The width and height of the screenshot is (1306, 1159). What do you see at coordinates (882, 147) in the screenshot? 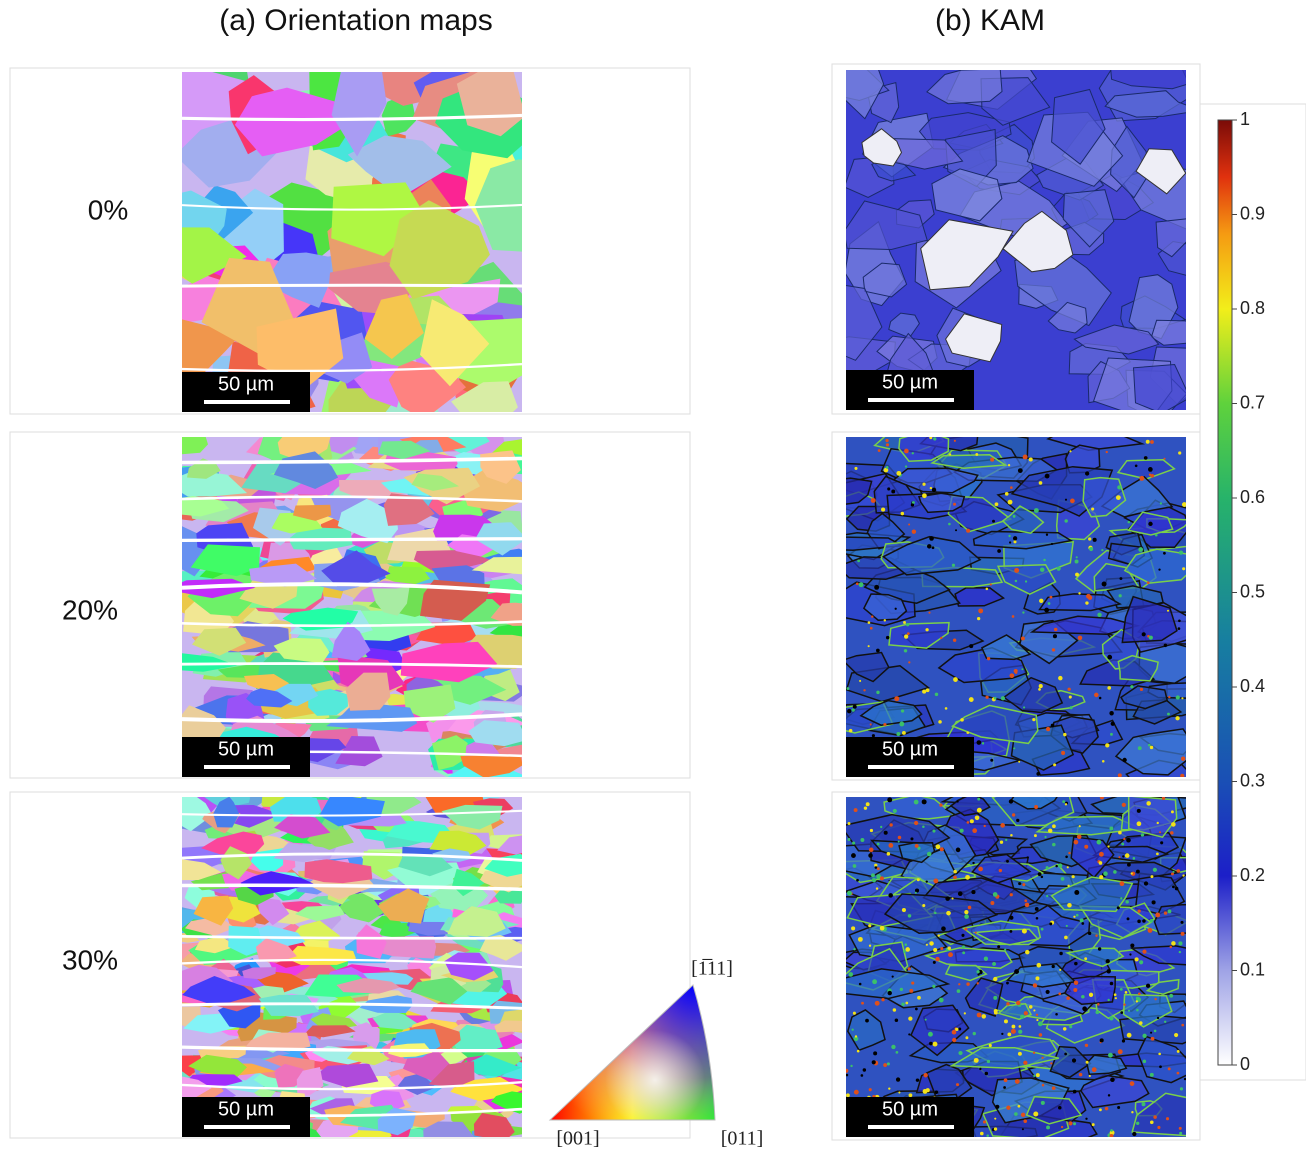
I see `untransformed-grain` at bounding box center [882, 147].